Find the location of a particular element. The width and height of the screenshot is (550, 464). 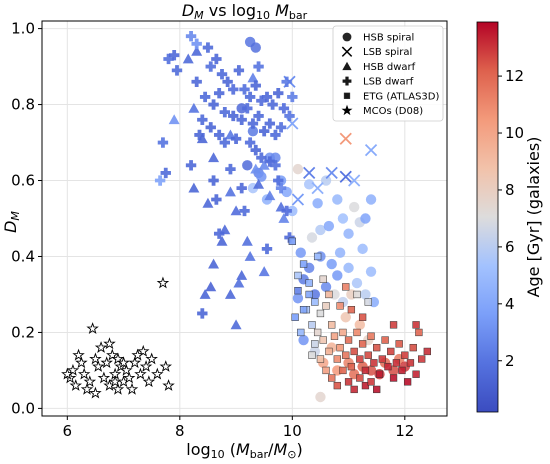

legend-marker-circle is located at coordinates (347, 37).